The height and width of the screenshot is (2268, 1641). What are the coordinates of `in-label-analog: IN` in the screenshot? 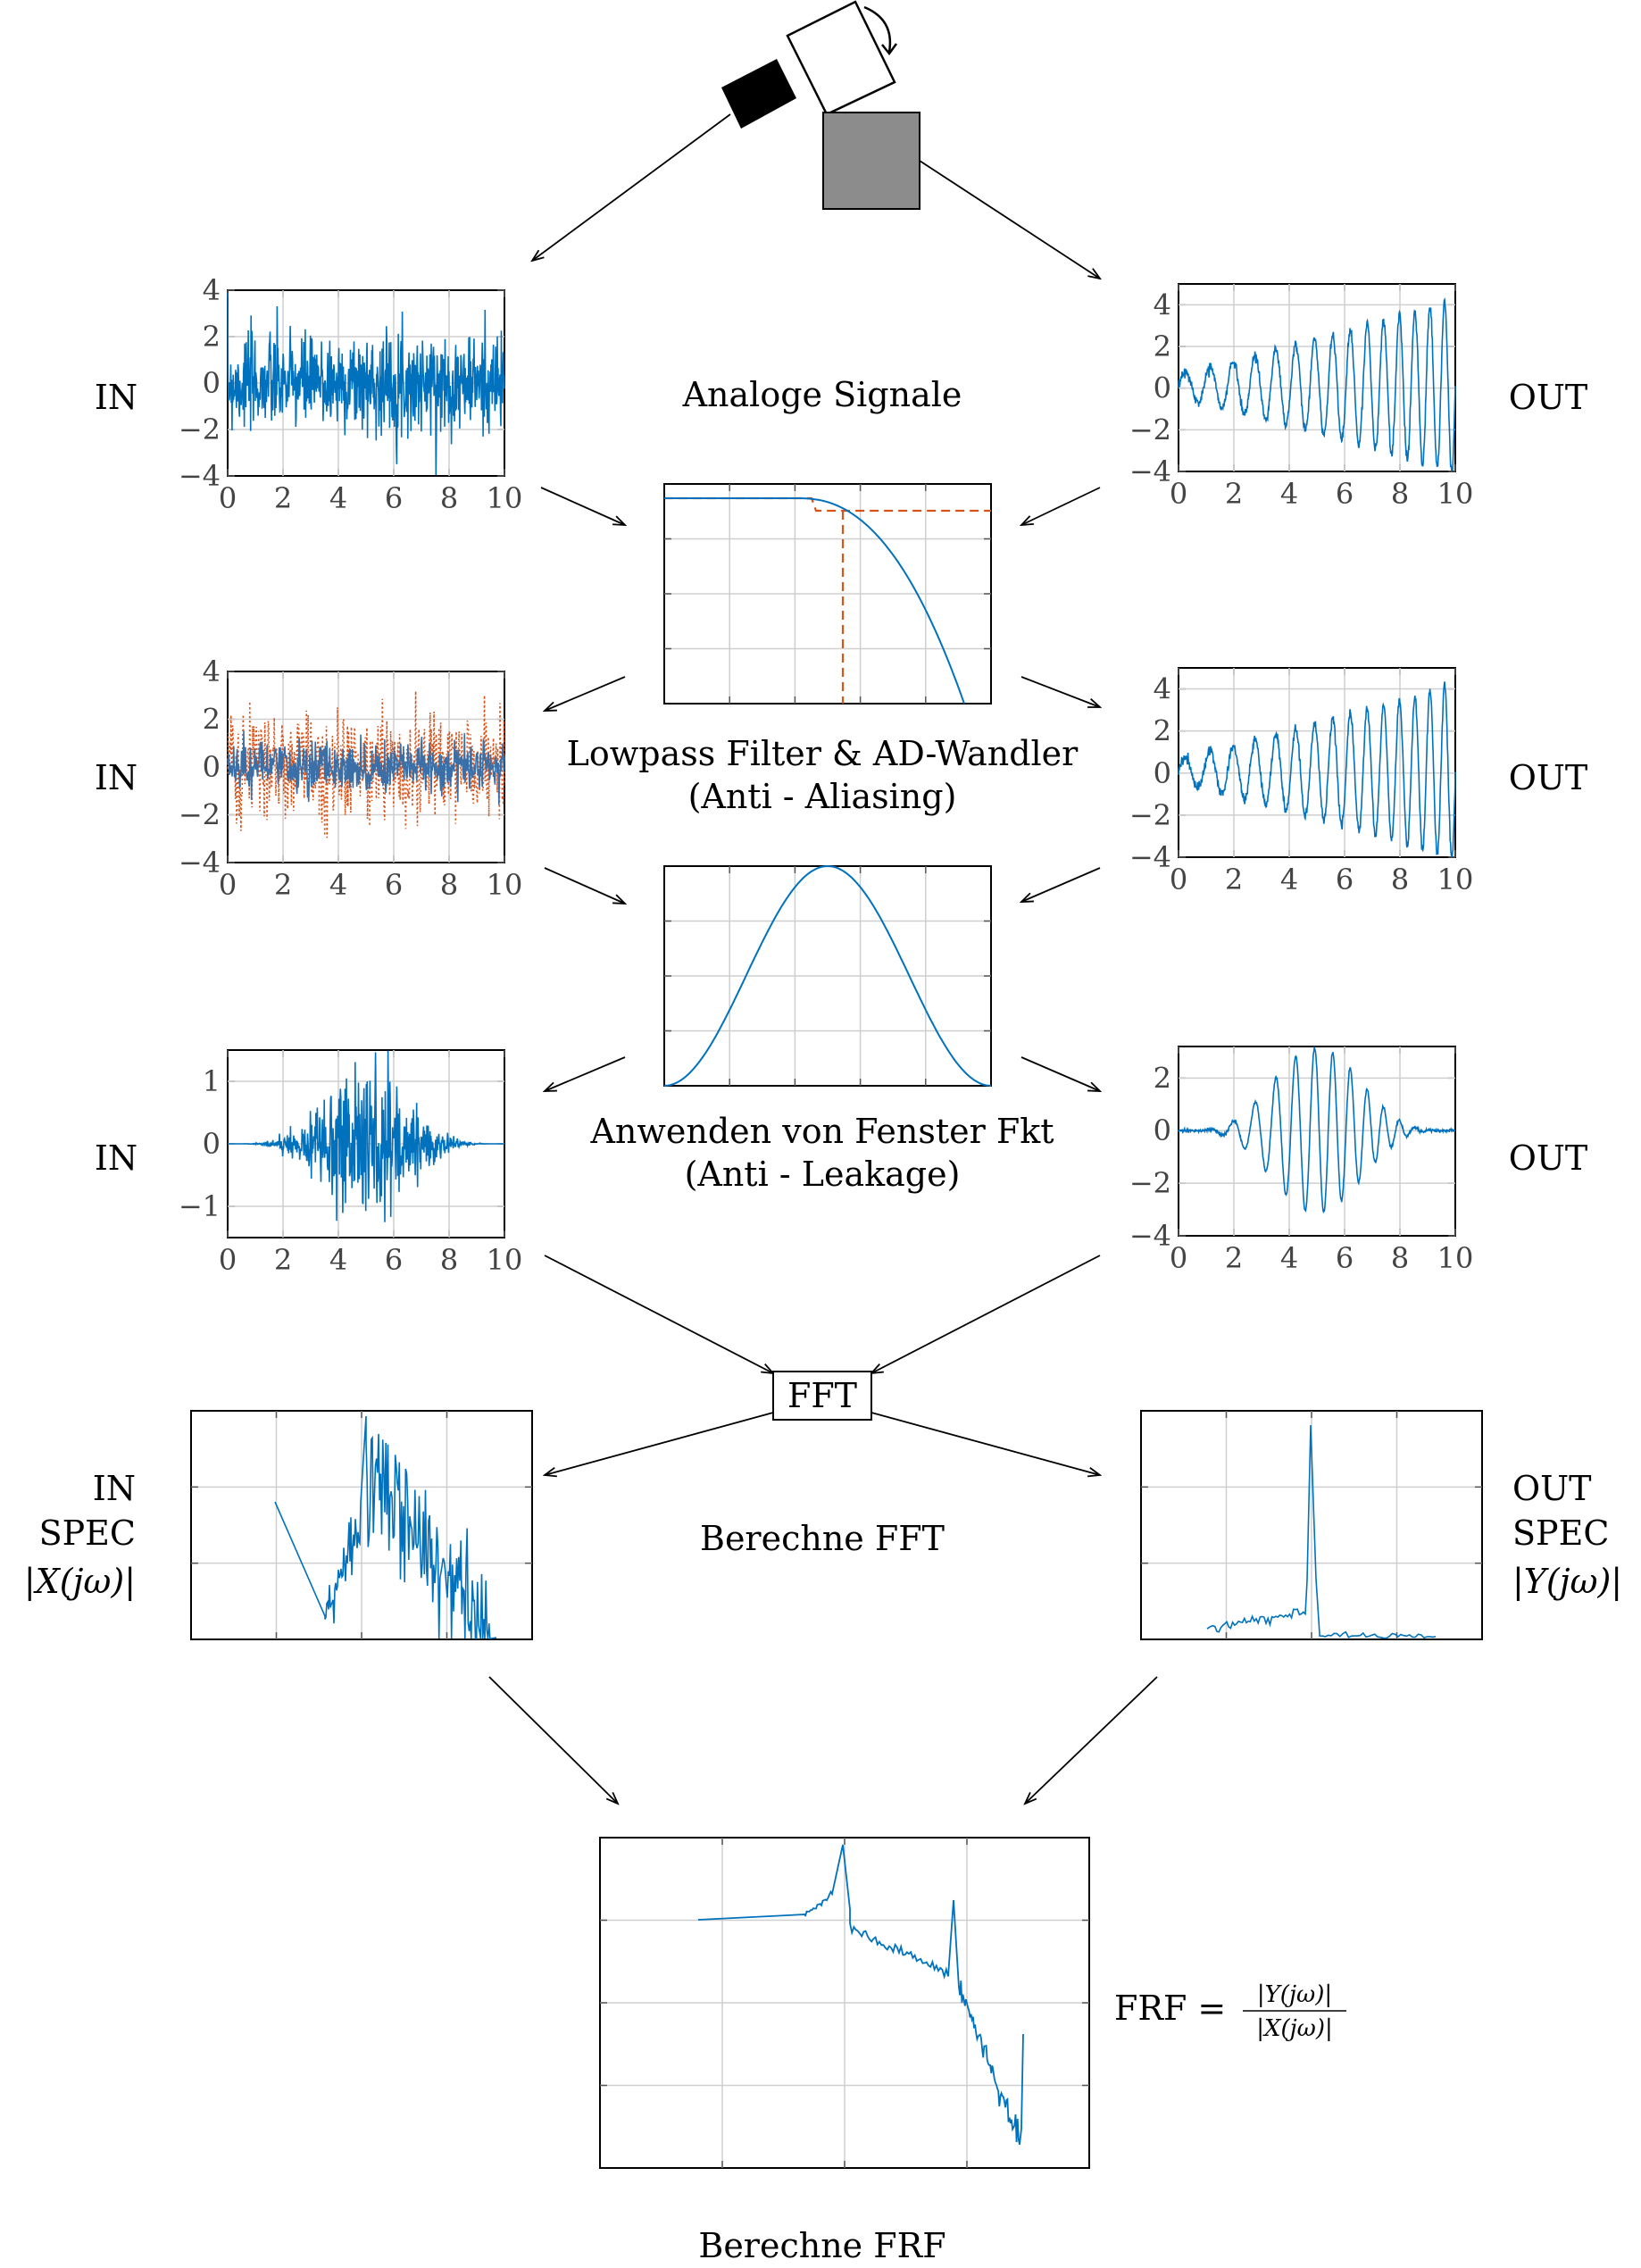 It's located at (116, 397).